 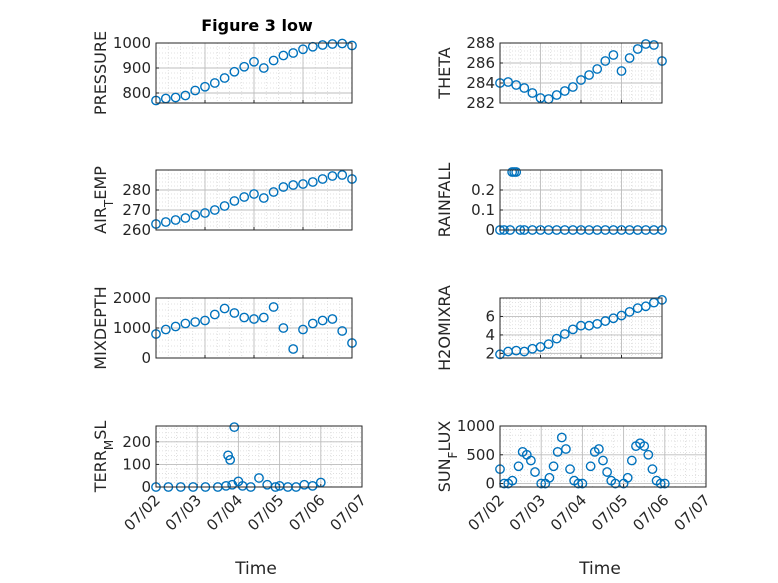 What do you see at coordinates (146, 358) in the screenshot?
I see `mixdepth-y-tick-label: 0` at bounding box center [146, 358].